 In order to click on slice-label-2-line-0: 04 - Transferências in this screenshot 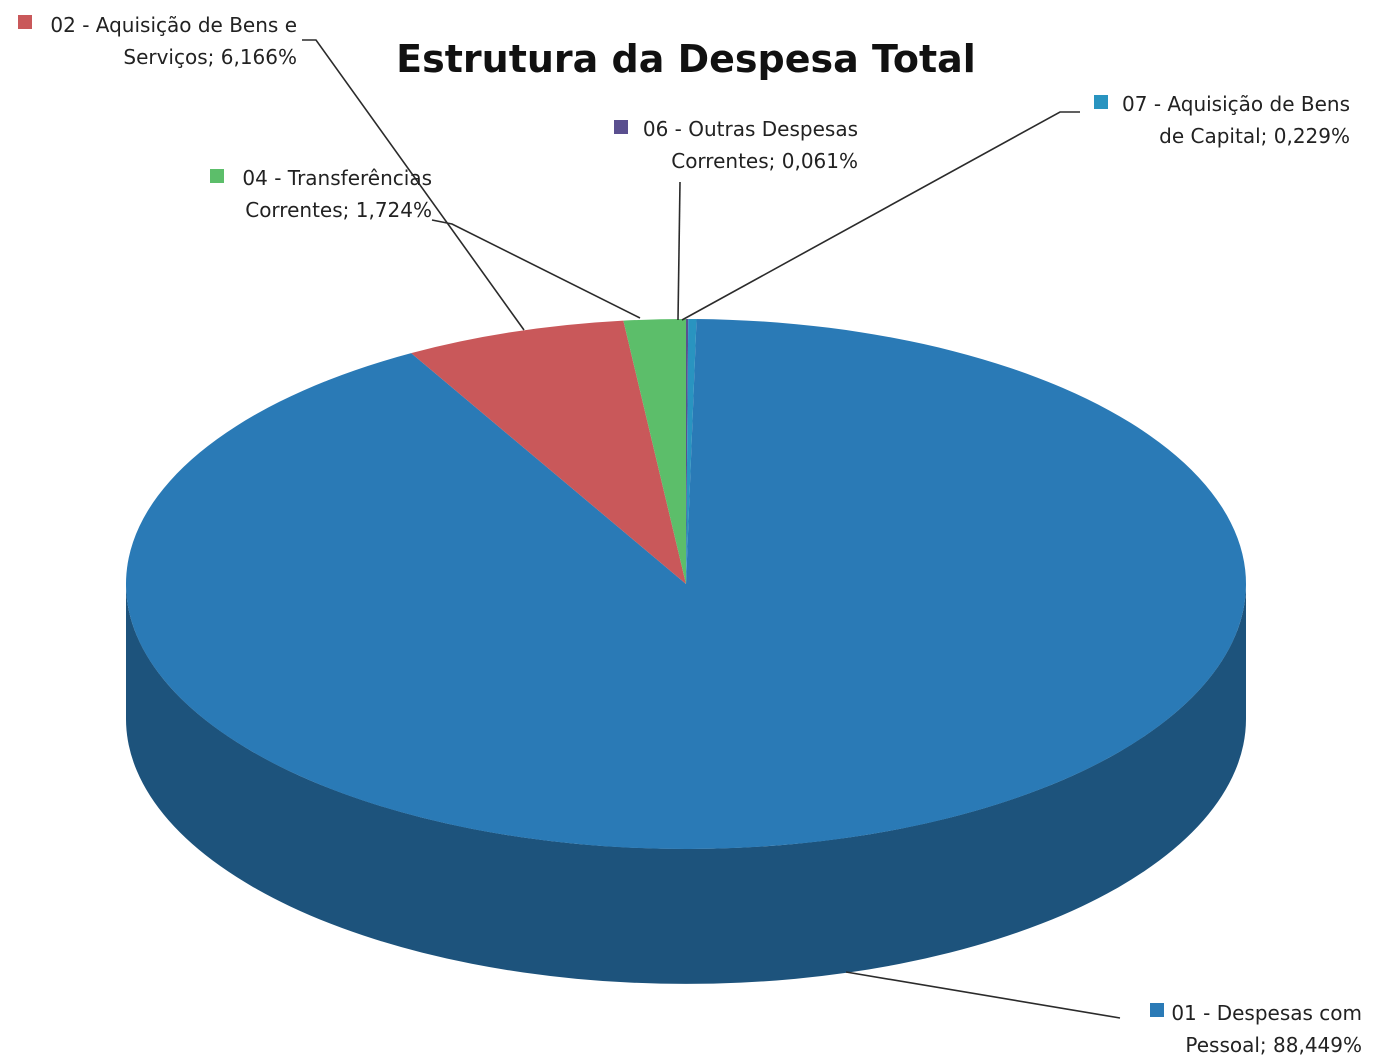, I will do `click(337, 178)`.